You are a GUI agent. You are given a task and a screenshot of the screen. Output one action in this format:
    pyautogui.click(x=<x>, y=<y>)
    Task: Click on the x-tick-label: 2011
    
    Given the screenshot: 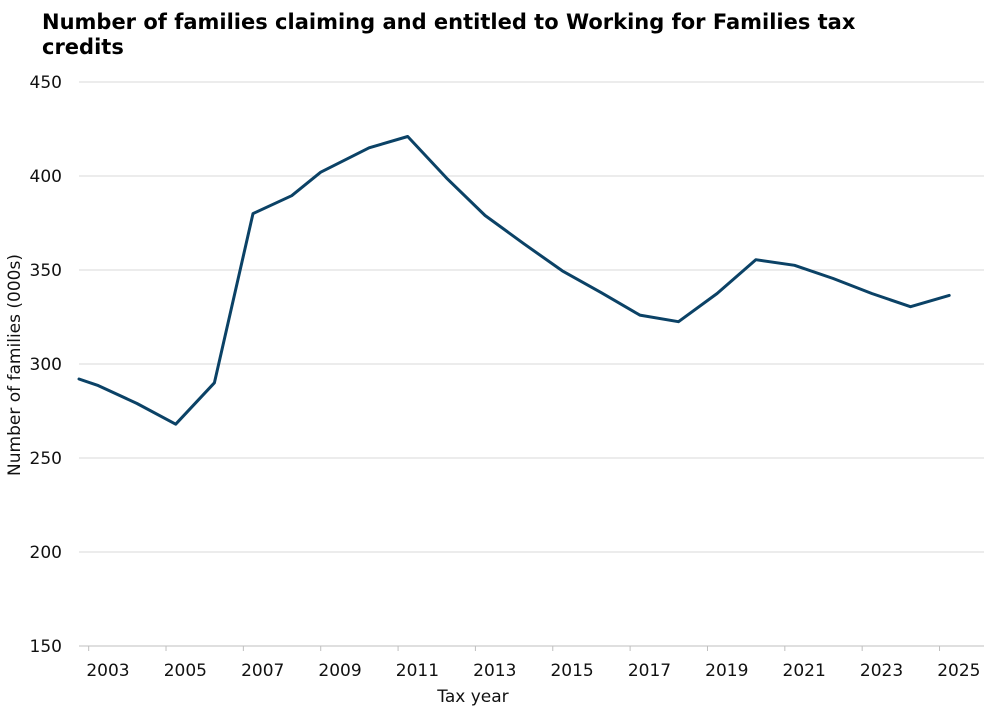 What is the action you would take?
    pyautogui.click(x=417, y=671)
    